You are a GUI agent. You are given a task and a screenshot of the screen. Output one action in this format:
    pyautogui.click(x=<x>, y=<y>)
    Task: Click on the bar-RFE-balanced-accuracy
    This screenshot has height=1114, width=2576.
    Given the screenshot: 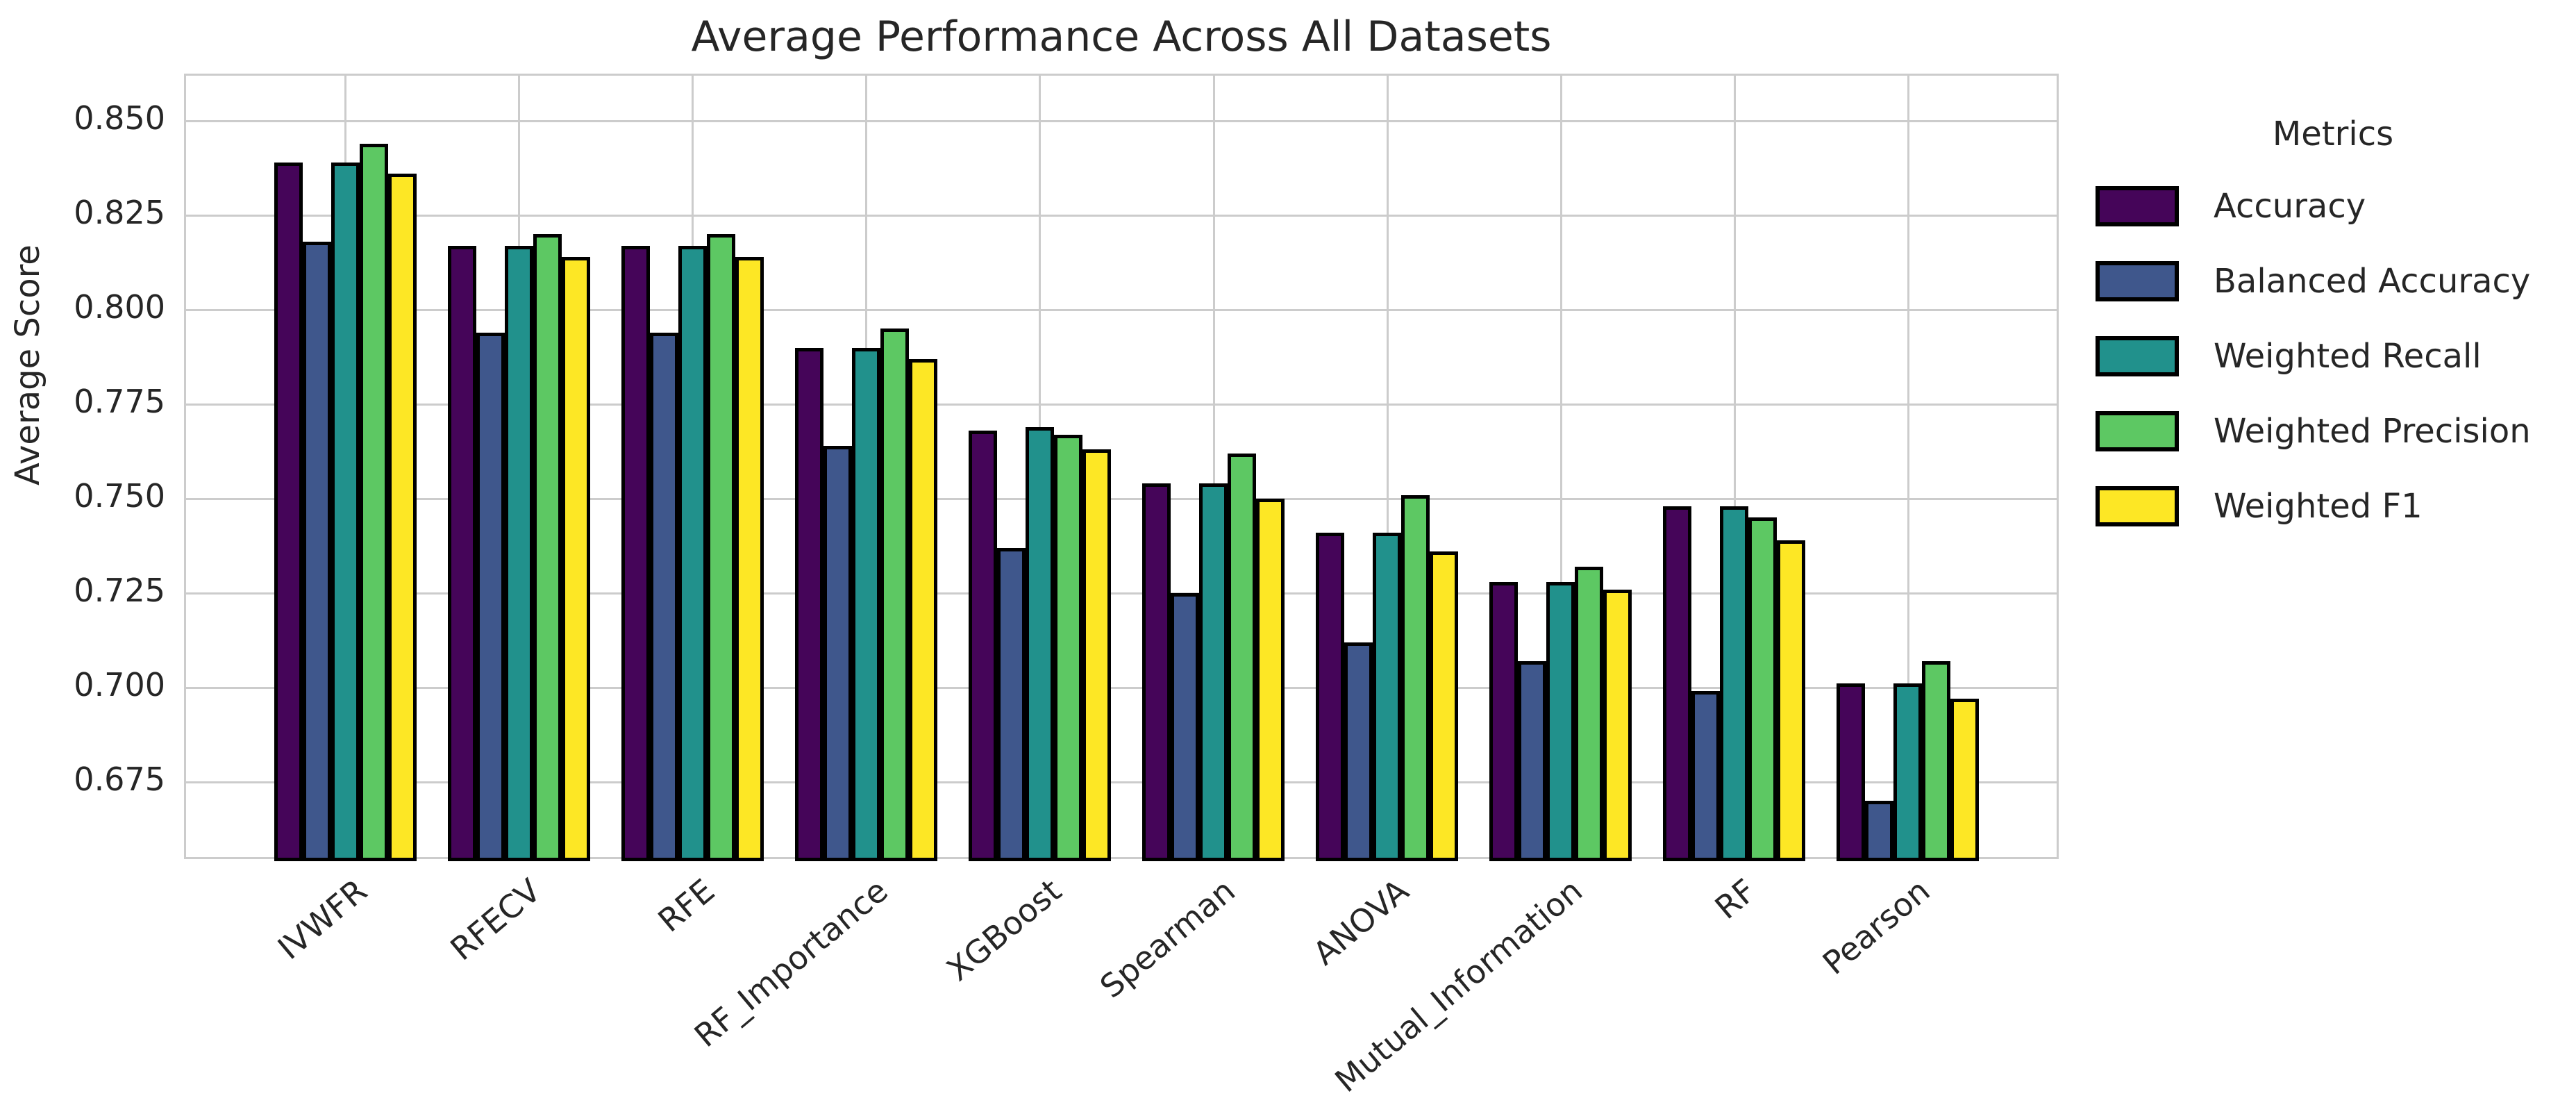 What is the action you would take?
    pyautogui.click(x=663, y=596)
    